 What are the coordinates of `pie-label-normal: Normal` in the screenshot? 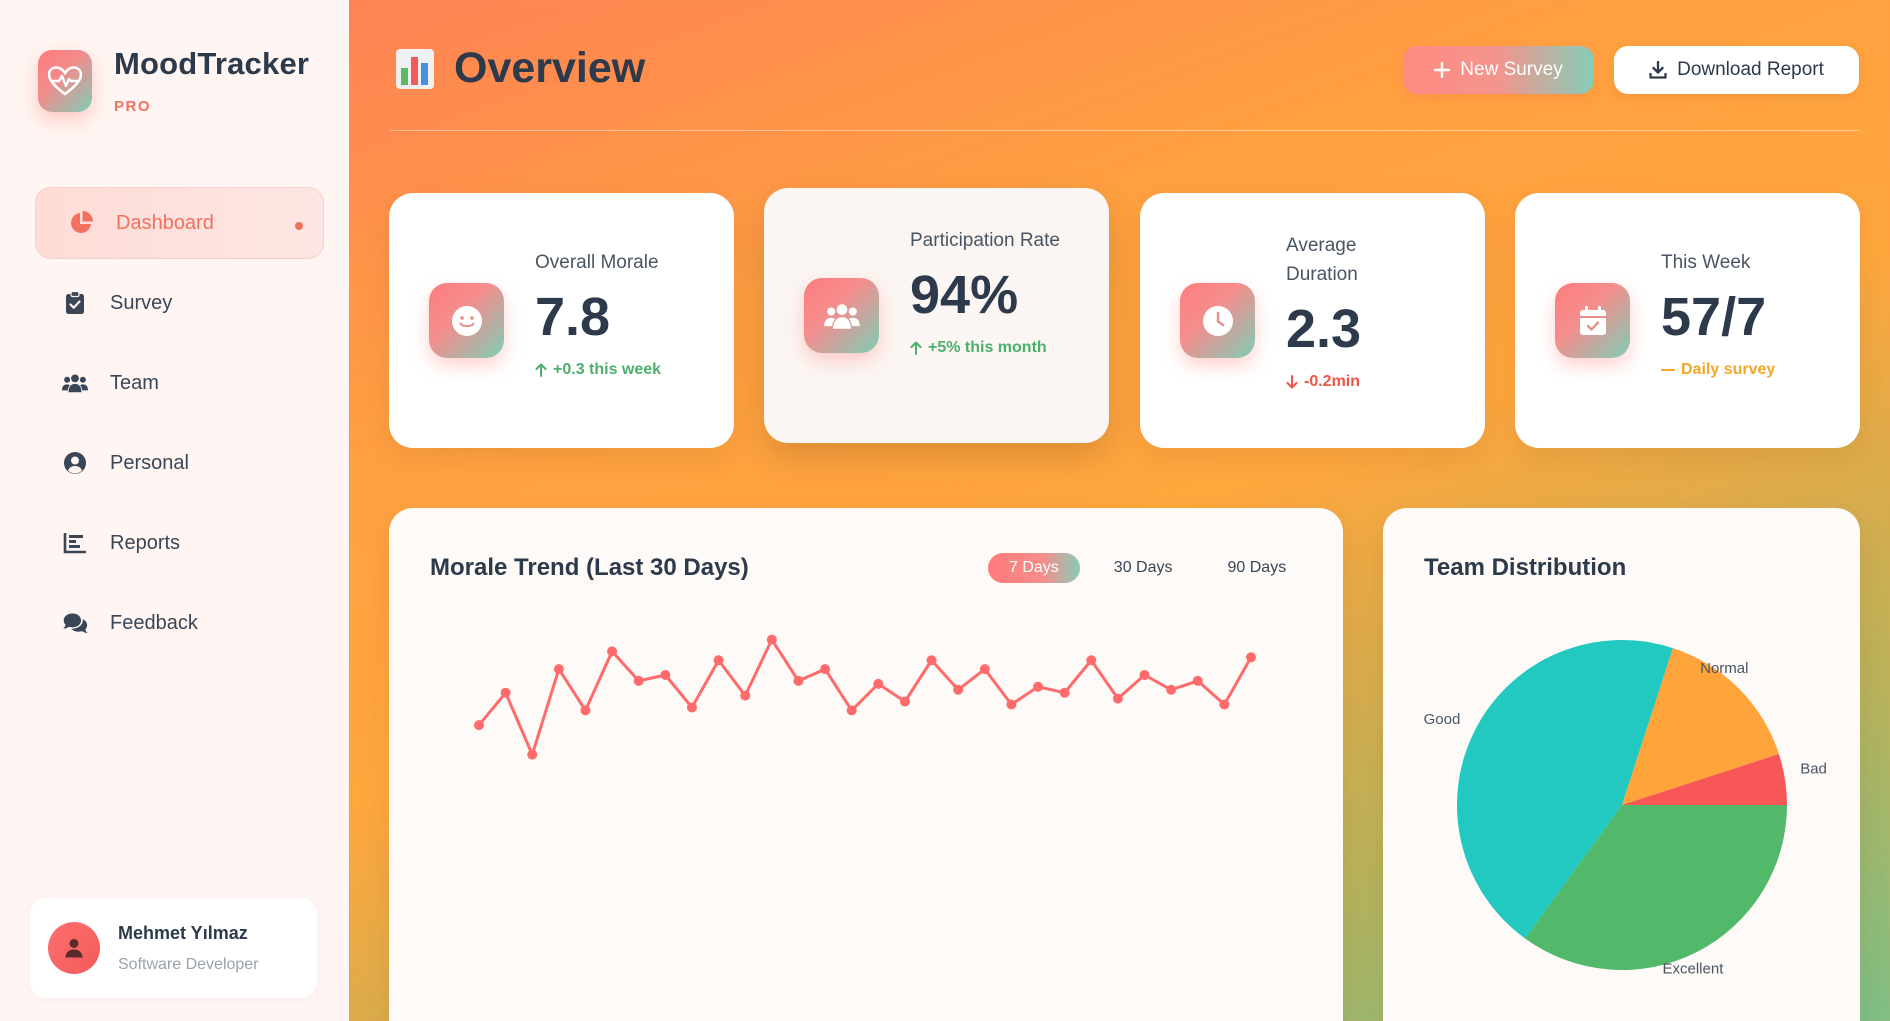 It's located at (1724, 668).